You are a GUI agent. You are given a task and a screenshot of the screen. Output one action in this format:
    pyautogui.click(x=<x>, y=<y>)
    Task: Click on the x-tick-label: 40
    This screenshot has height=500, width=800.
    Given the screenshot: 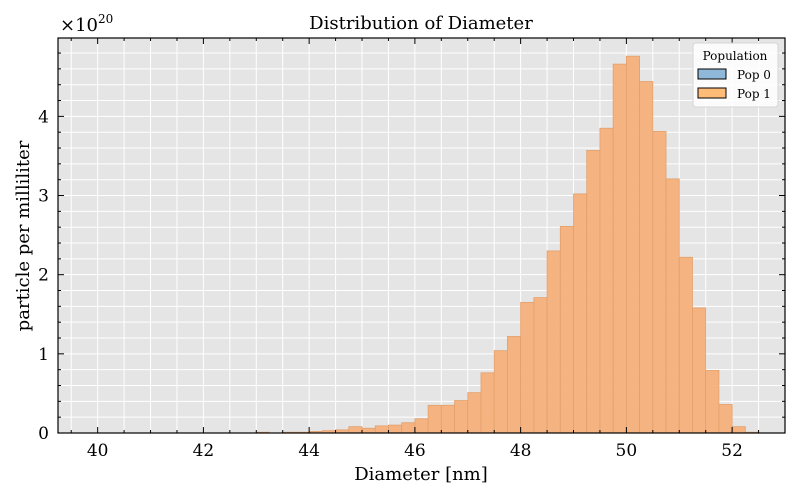 What is the action you would take?
    pyautogui.click(x=98, y=451)
    